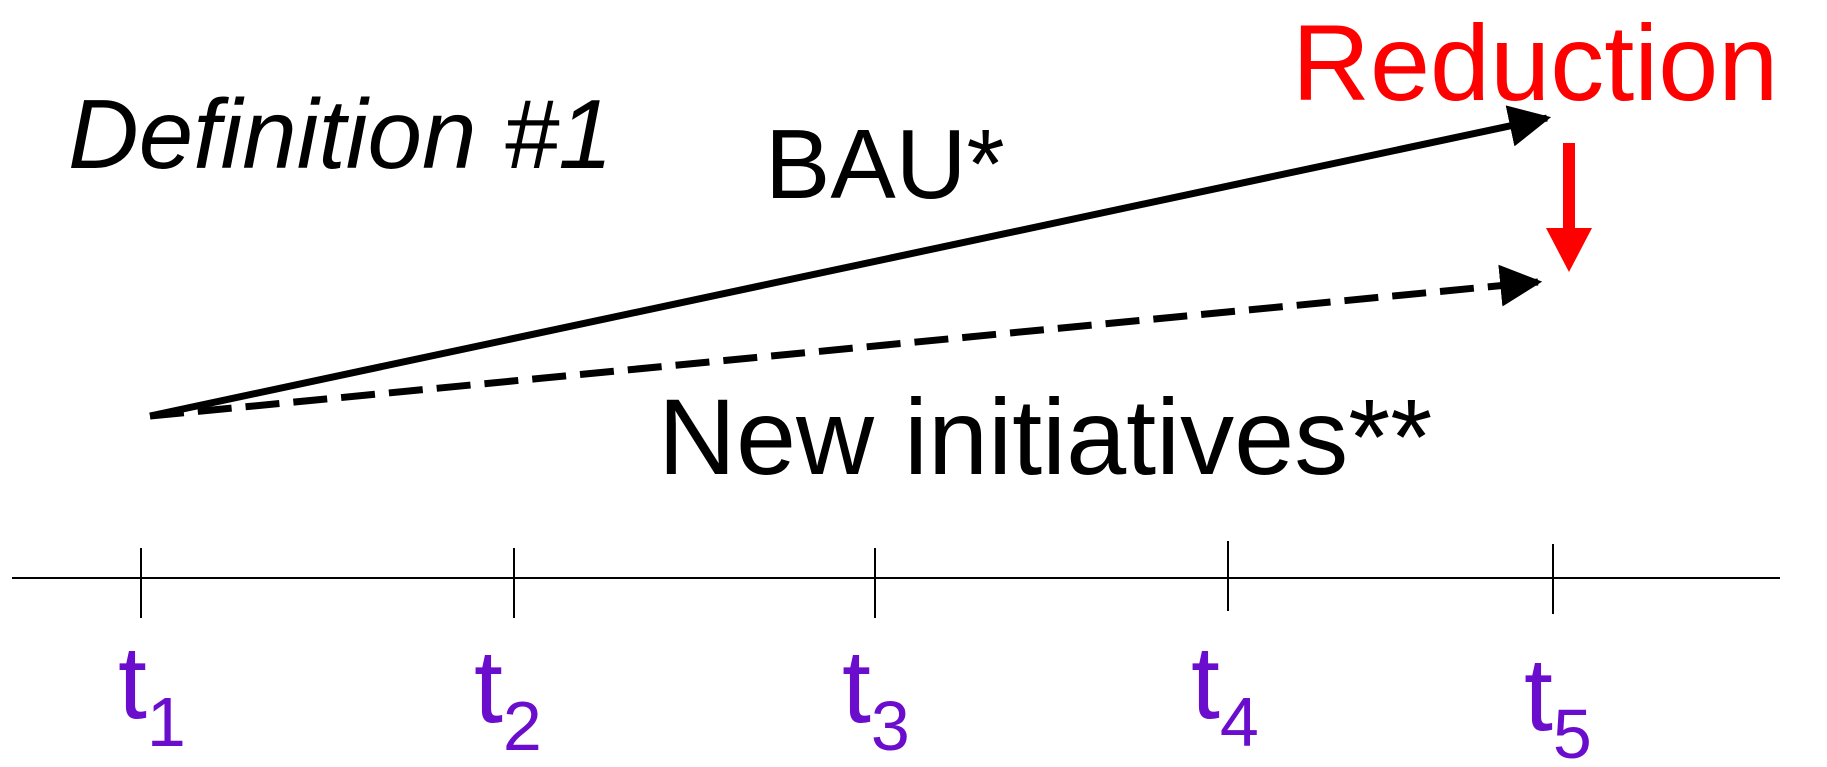 The image size is (1827, 767). What do you see at coordinates (876, 697) in the screenshot?
I see `tick-label-3: t3` at bounding box center [876, 697].